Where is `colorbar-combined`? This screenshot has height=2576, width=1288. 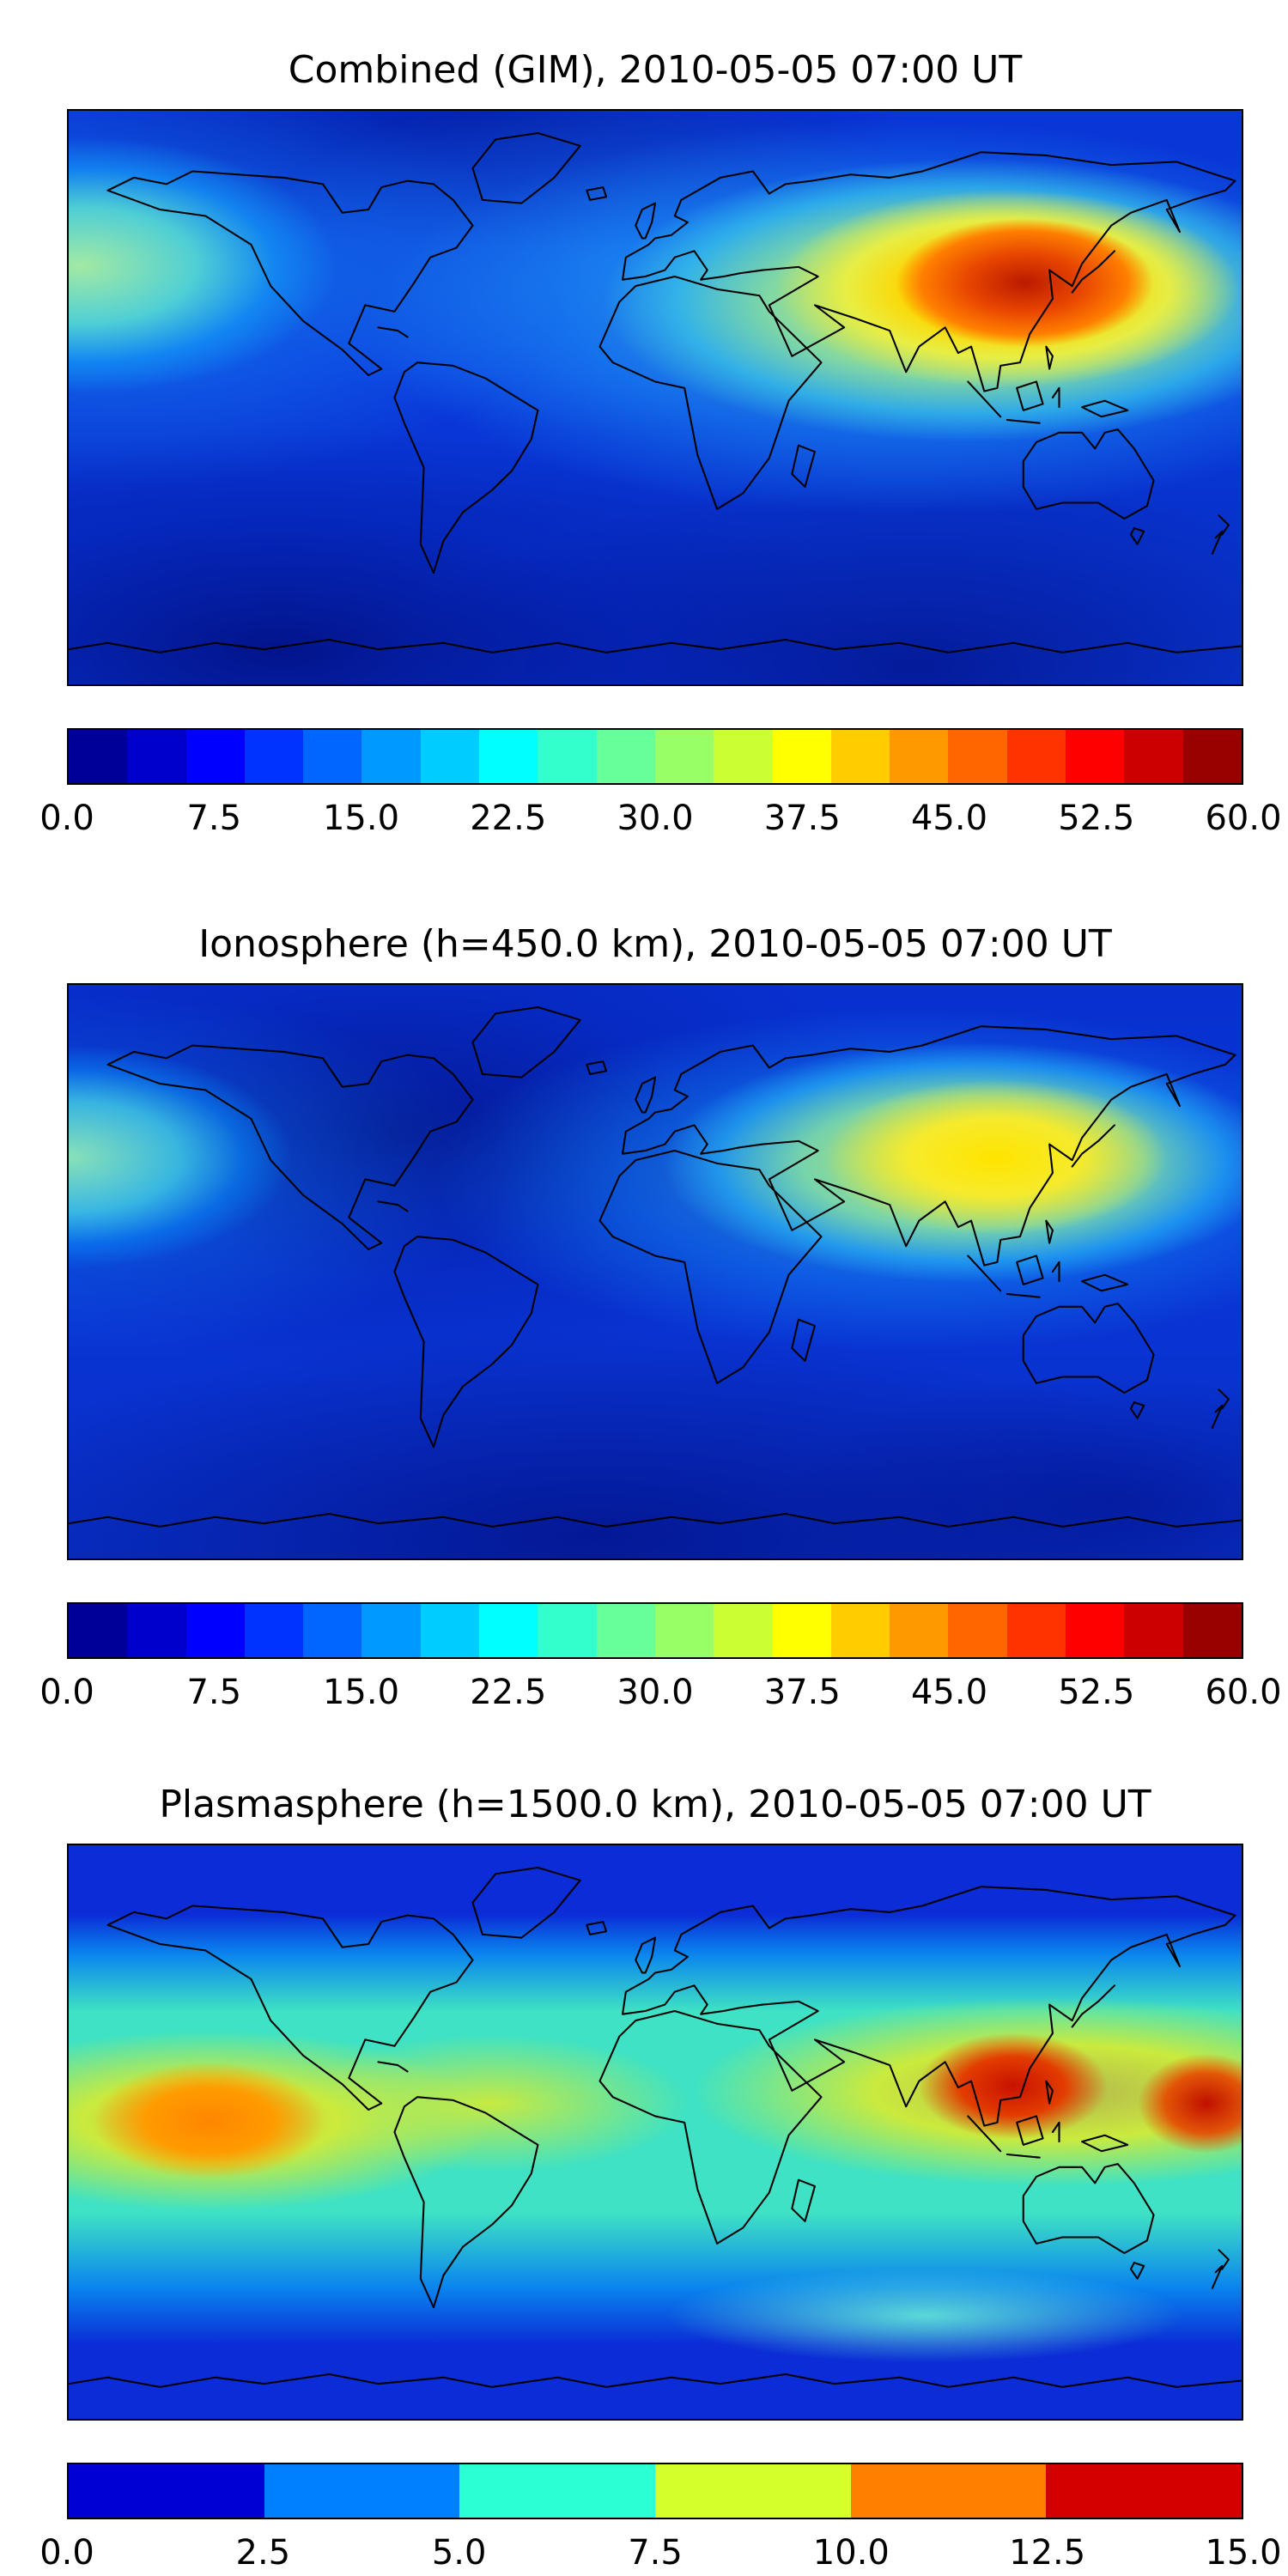
colorbar-combined is located at coordinates (655, 756).